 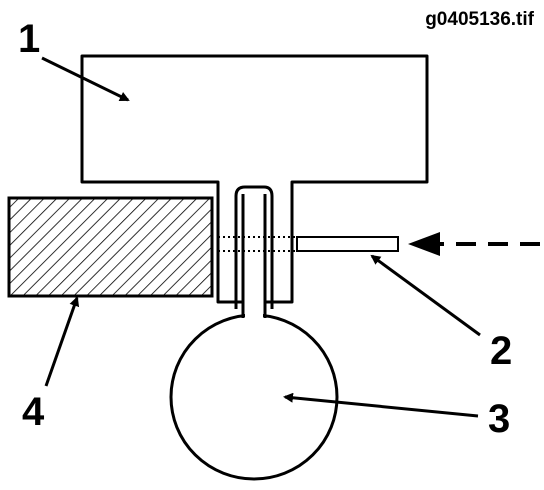 What do you see at coordinates (347, 244) in the screenshot?
I see `thin-slide` at bounding box center [347, 244].